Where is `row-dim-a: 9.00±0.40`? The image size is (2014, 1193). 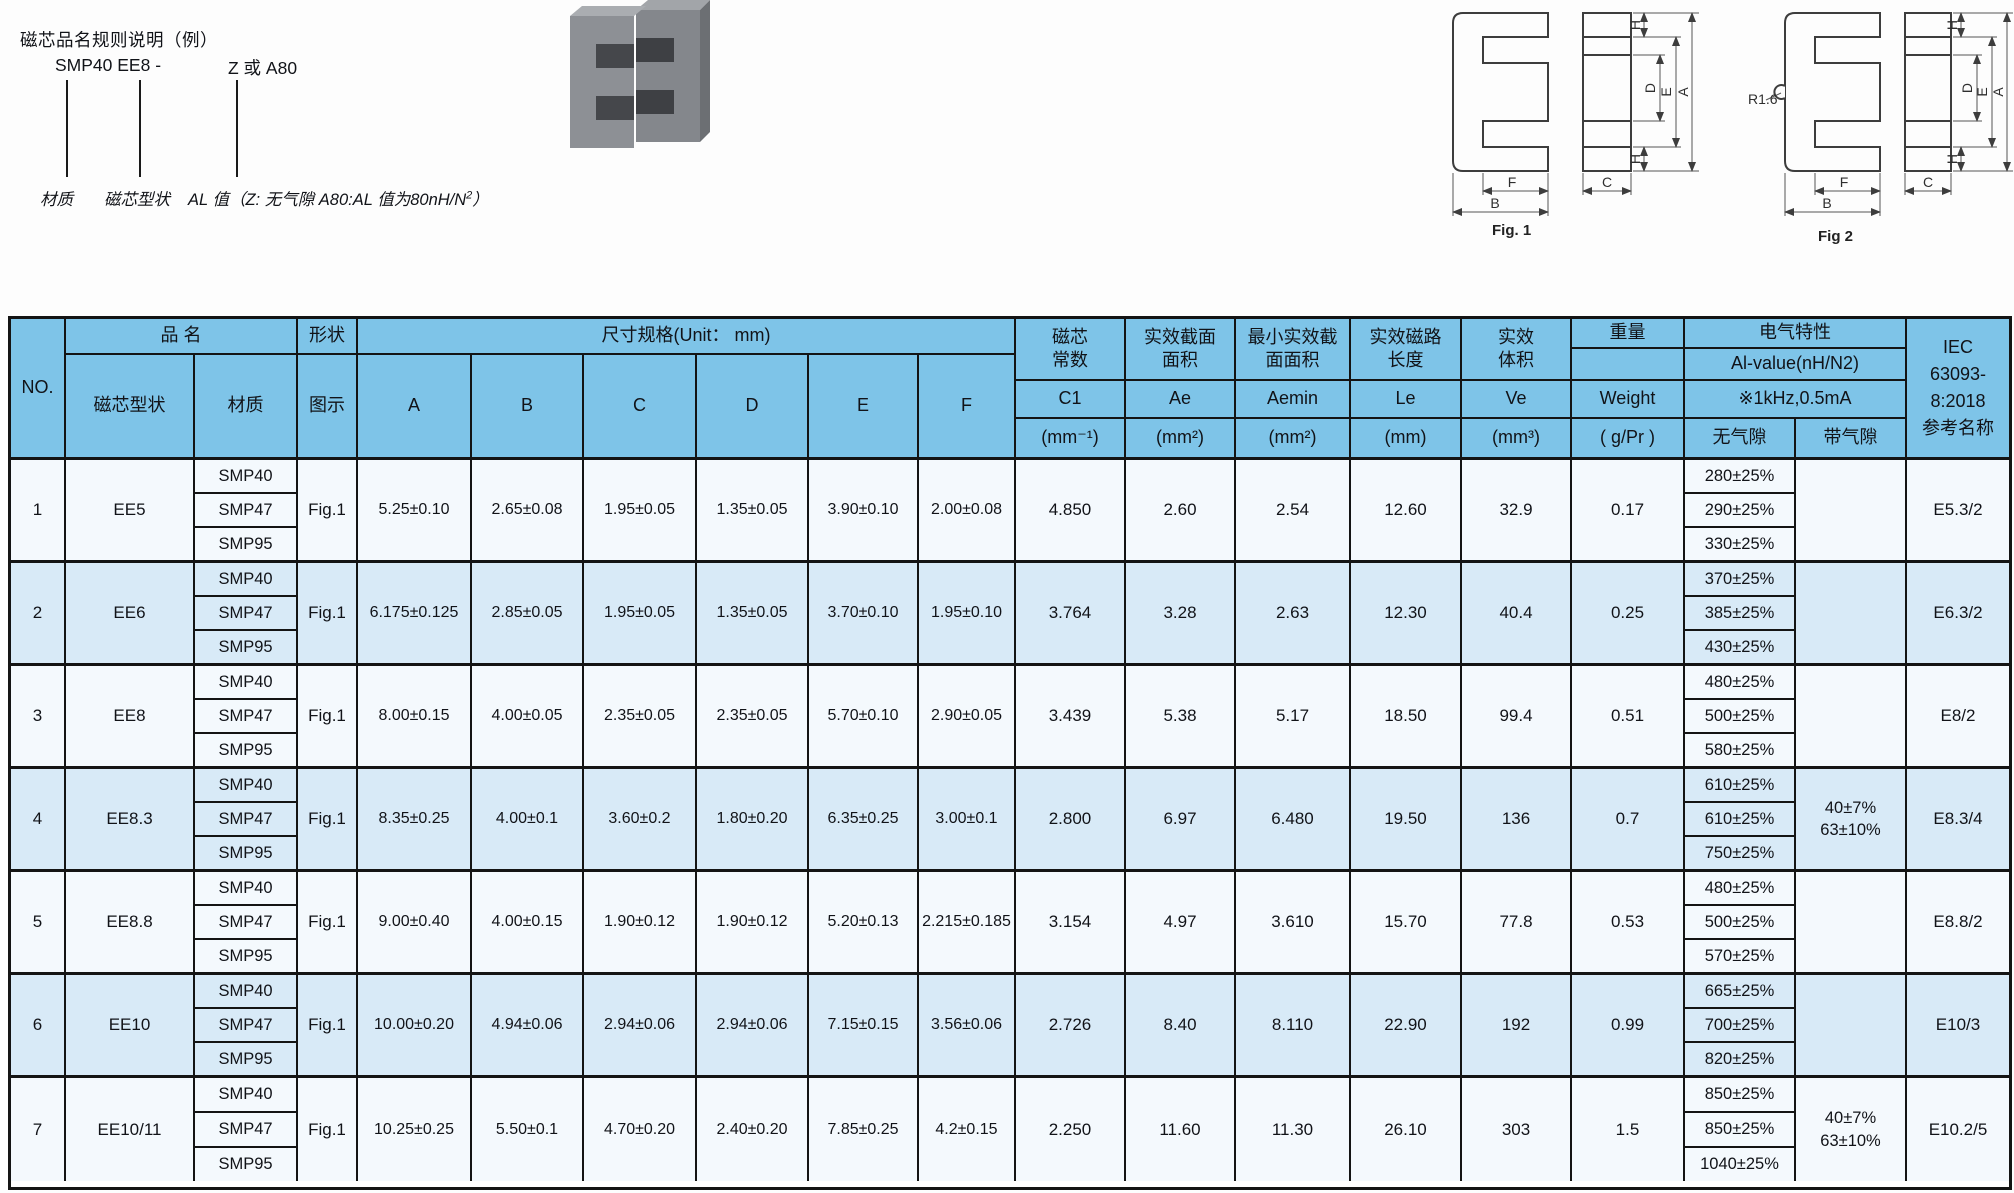
row-dim-a: 9.00±0.40 is located at coordinates (415, 922).